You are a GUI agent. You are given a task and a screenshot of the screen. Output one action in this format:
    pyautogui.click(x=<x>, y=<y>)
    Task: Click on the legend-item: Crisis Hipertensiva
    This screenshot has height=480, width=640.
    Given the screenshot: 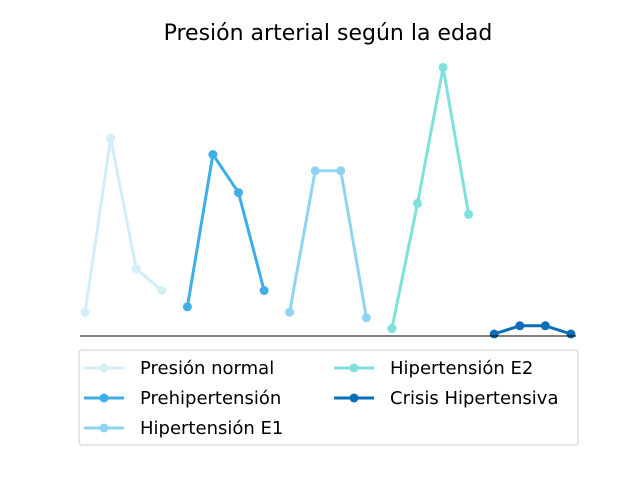 What is the action you would take?
    pyautogui.click(x=446, y=398)
    